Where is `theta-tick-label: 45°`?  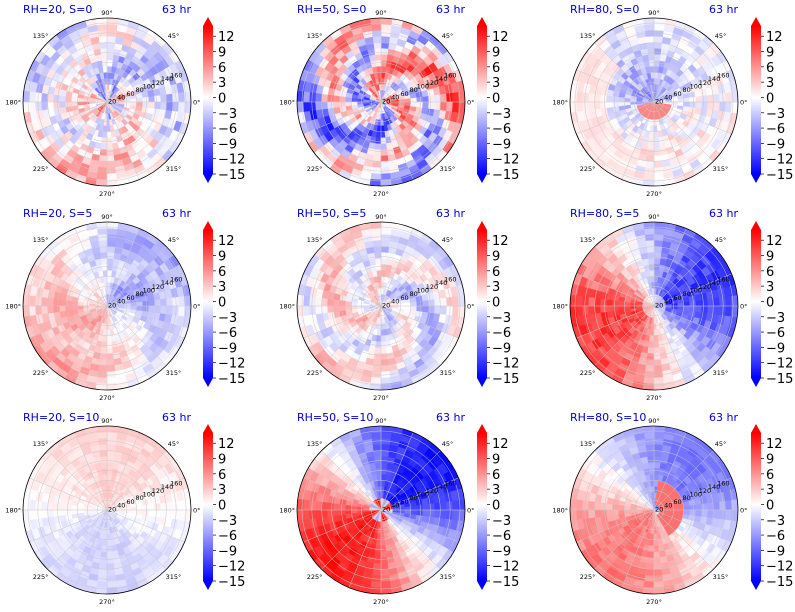 theta-tick-label: 45° is located at coordinates (174, 36).